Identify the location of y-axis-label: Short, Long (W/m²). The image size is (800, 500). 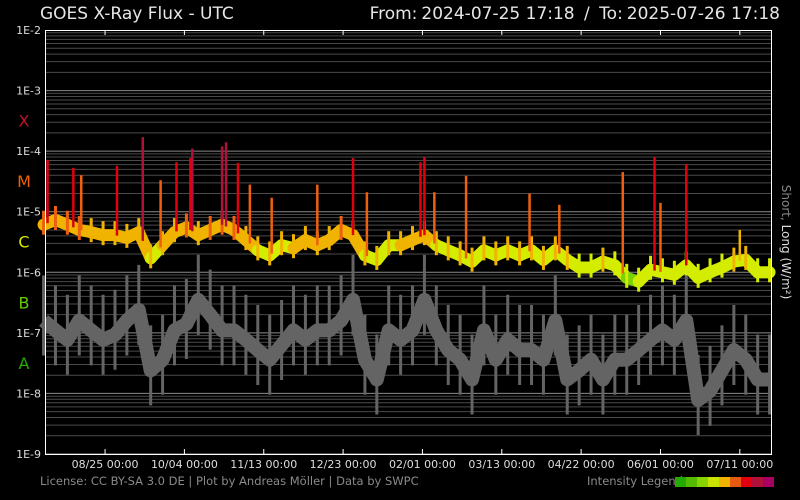
(786, 242).